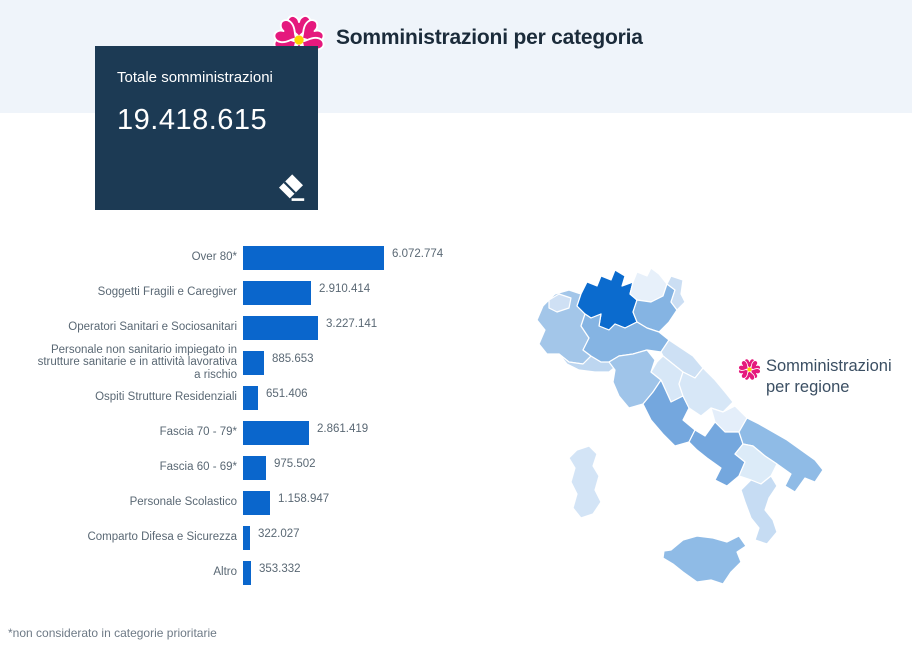 This screenshot has width=912, height=655. Describe the element at coordinates (280, 568) in the screenshot. I see `value-label: 353.332` at that location.